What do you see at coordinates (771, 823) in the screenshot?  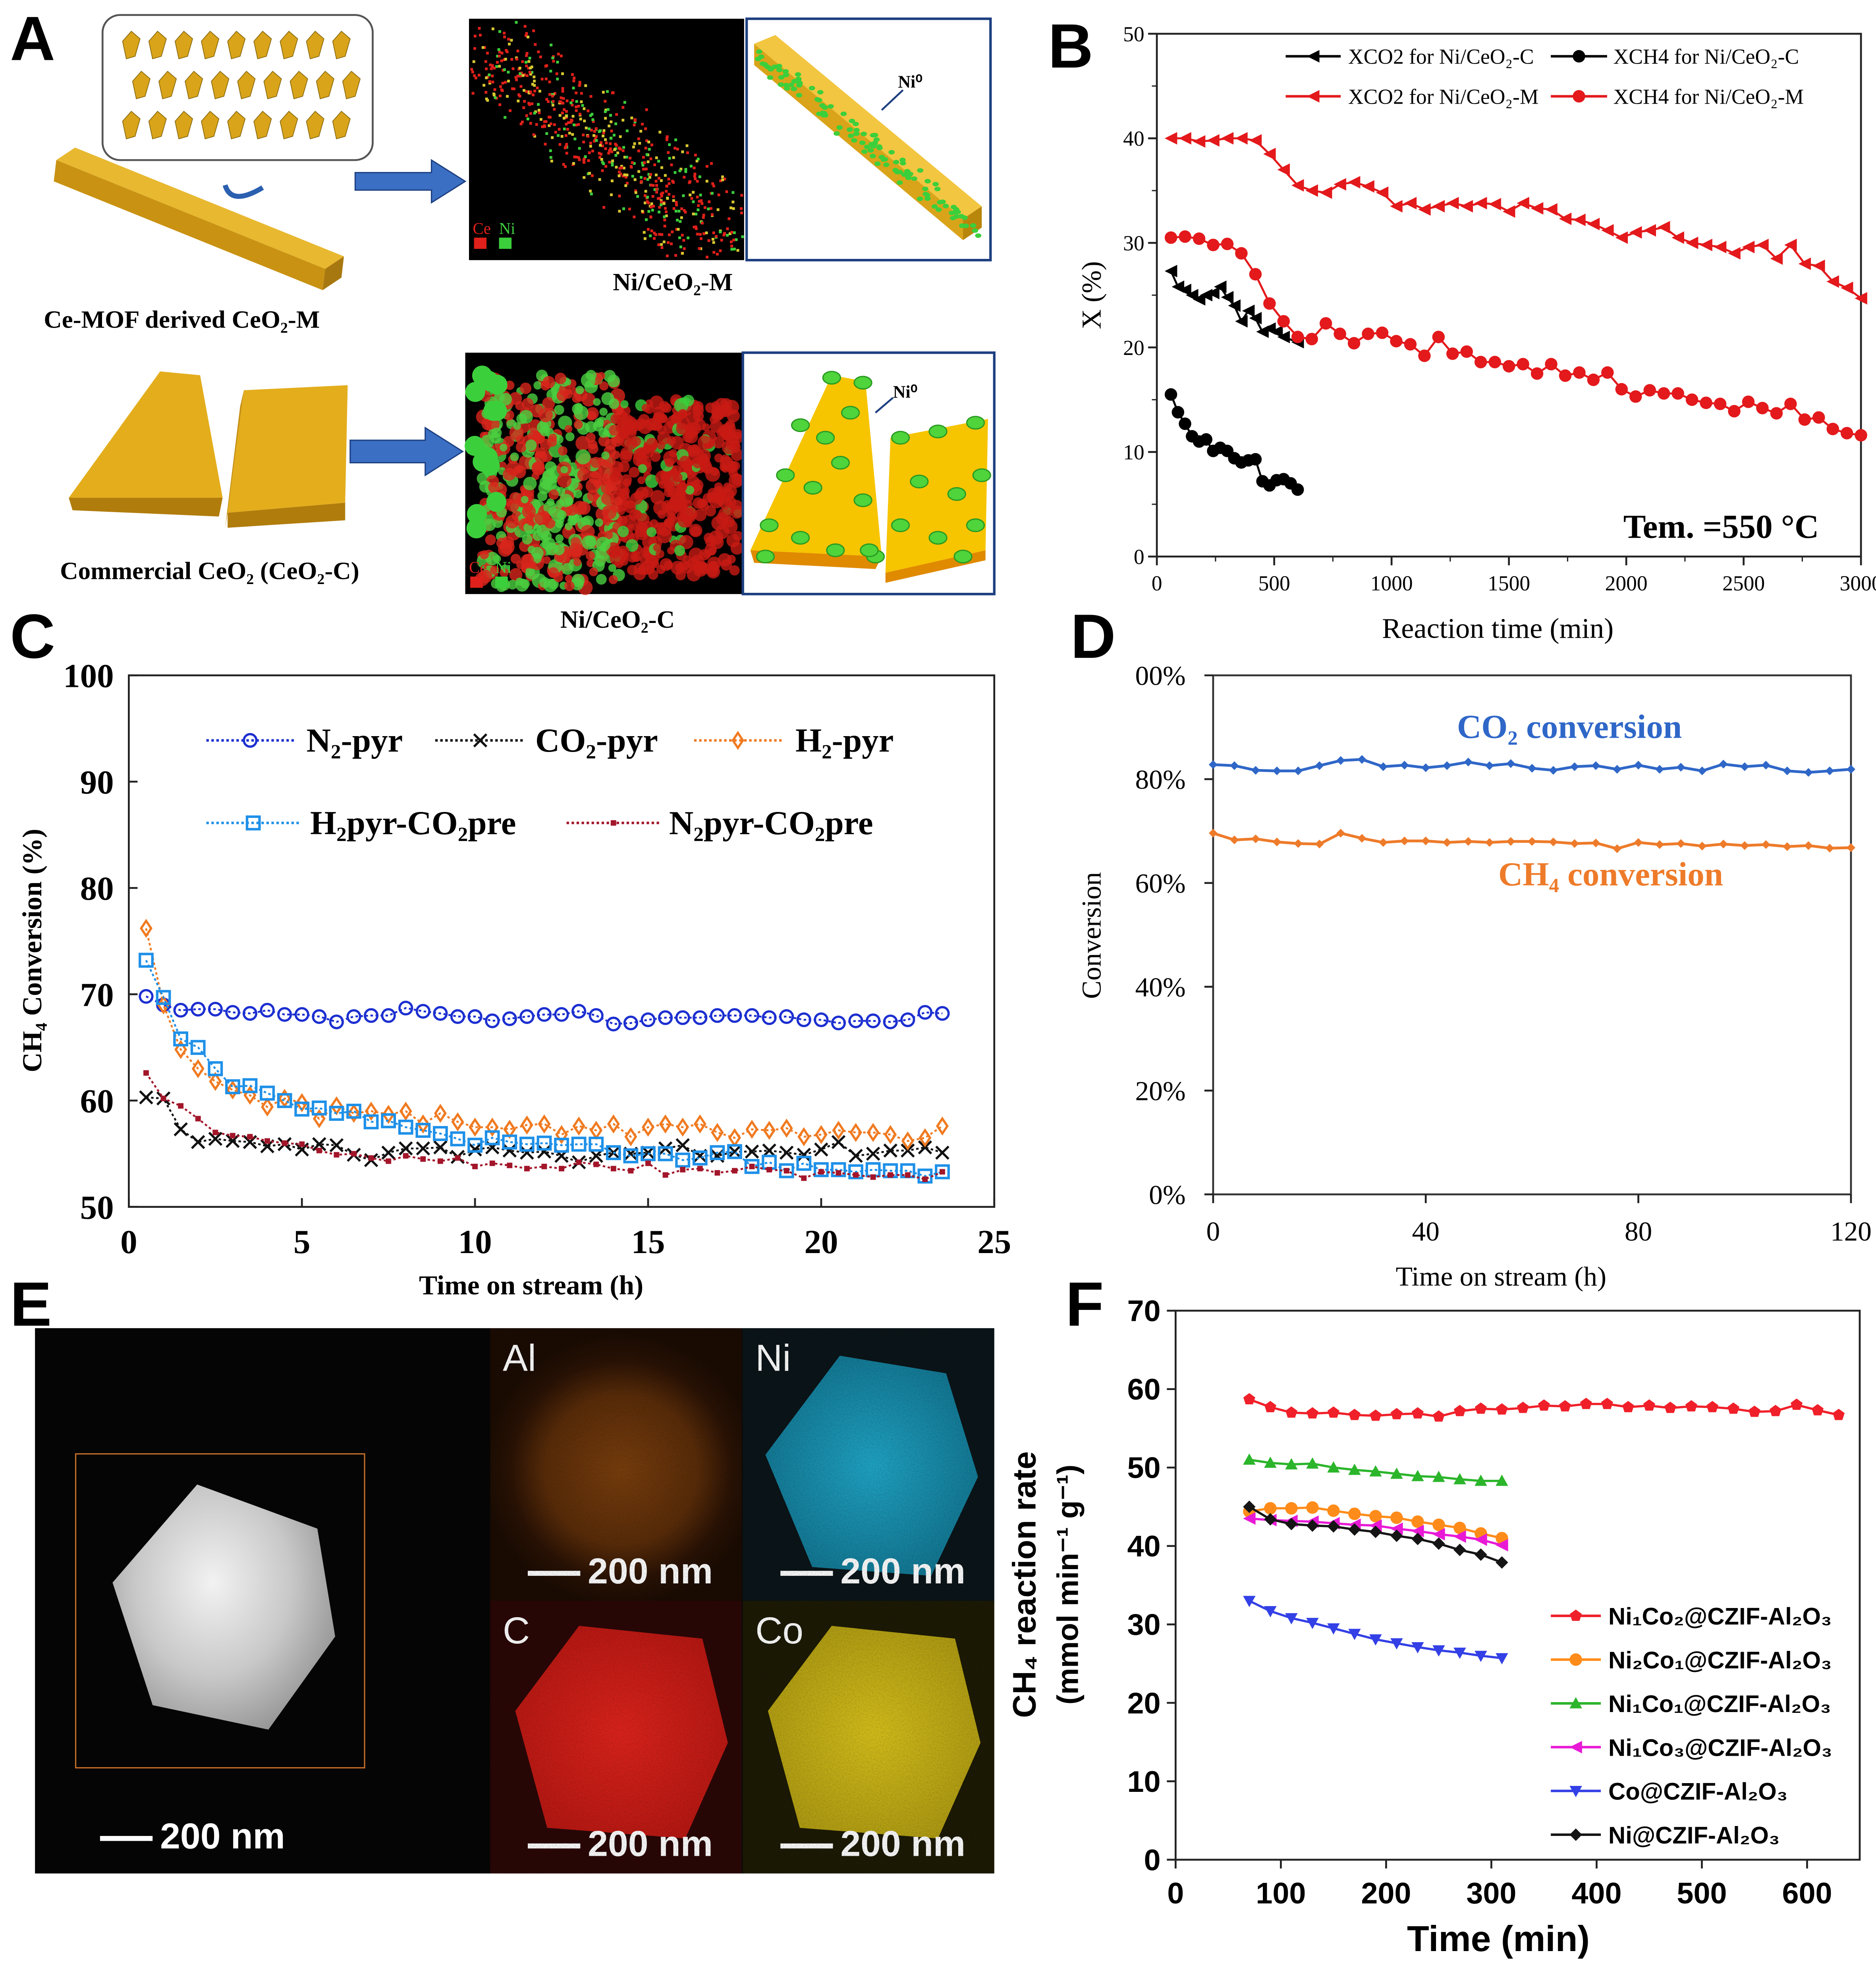 I see `legend-label: N₂pyr-CO₂pre` at bounding box center [771, 823].